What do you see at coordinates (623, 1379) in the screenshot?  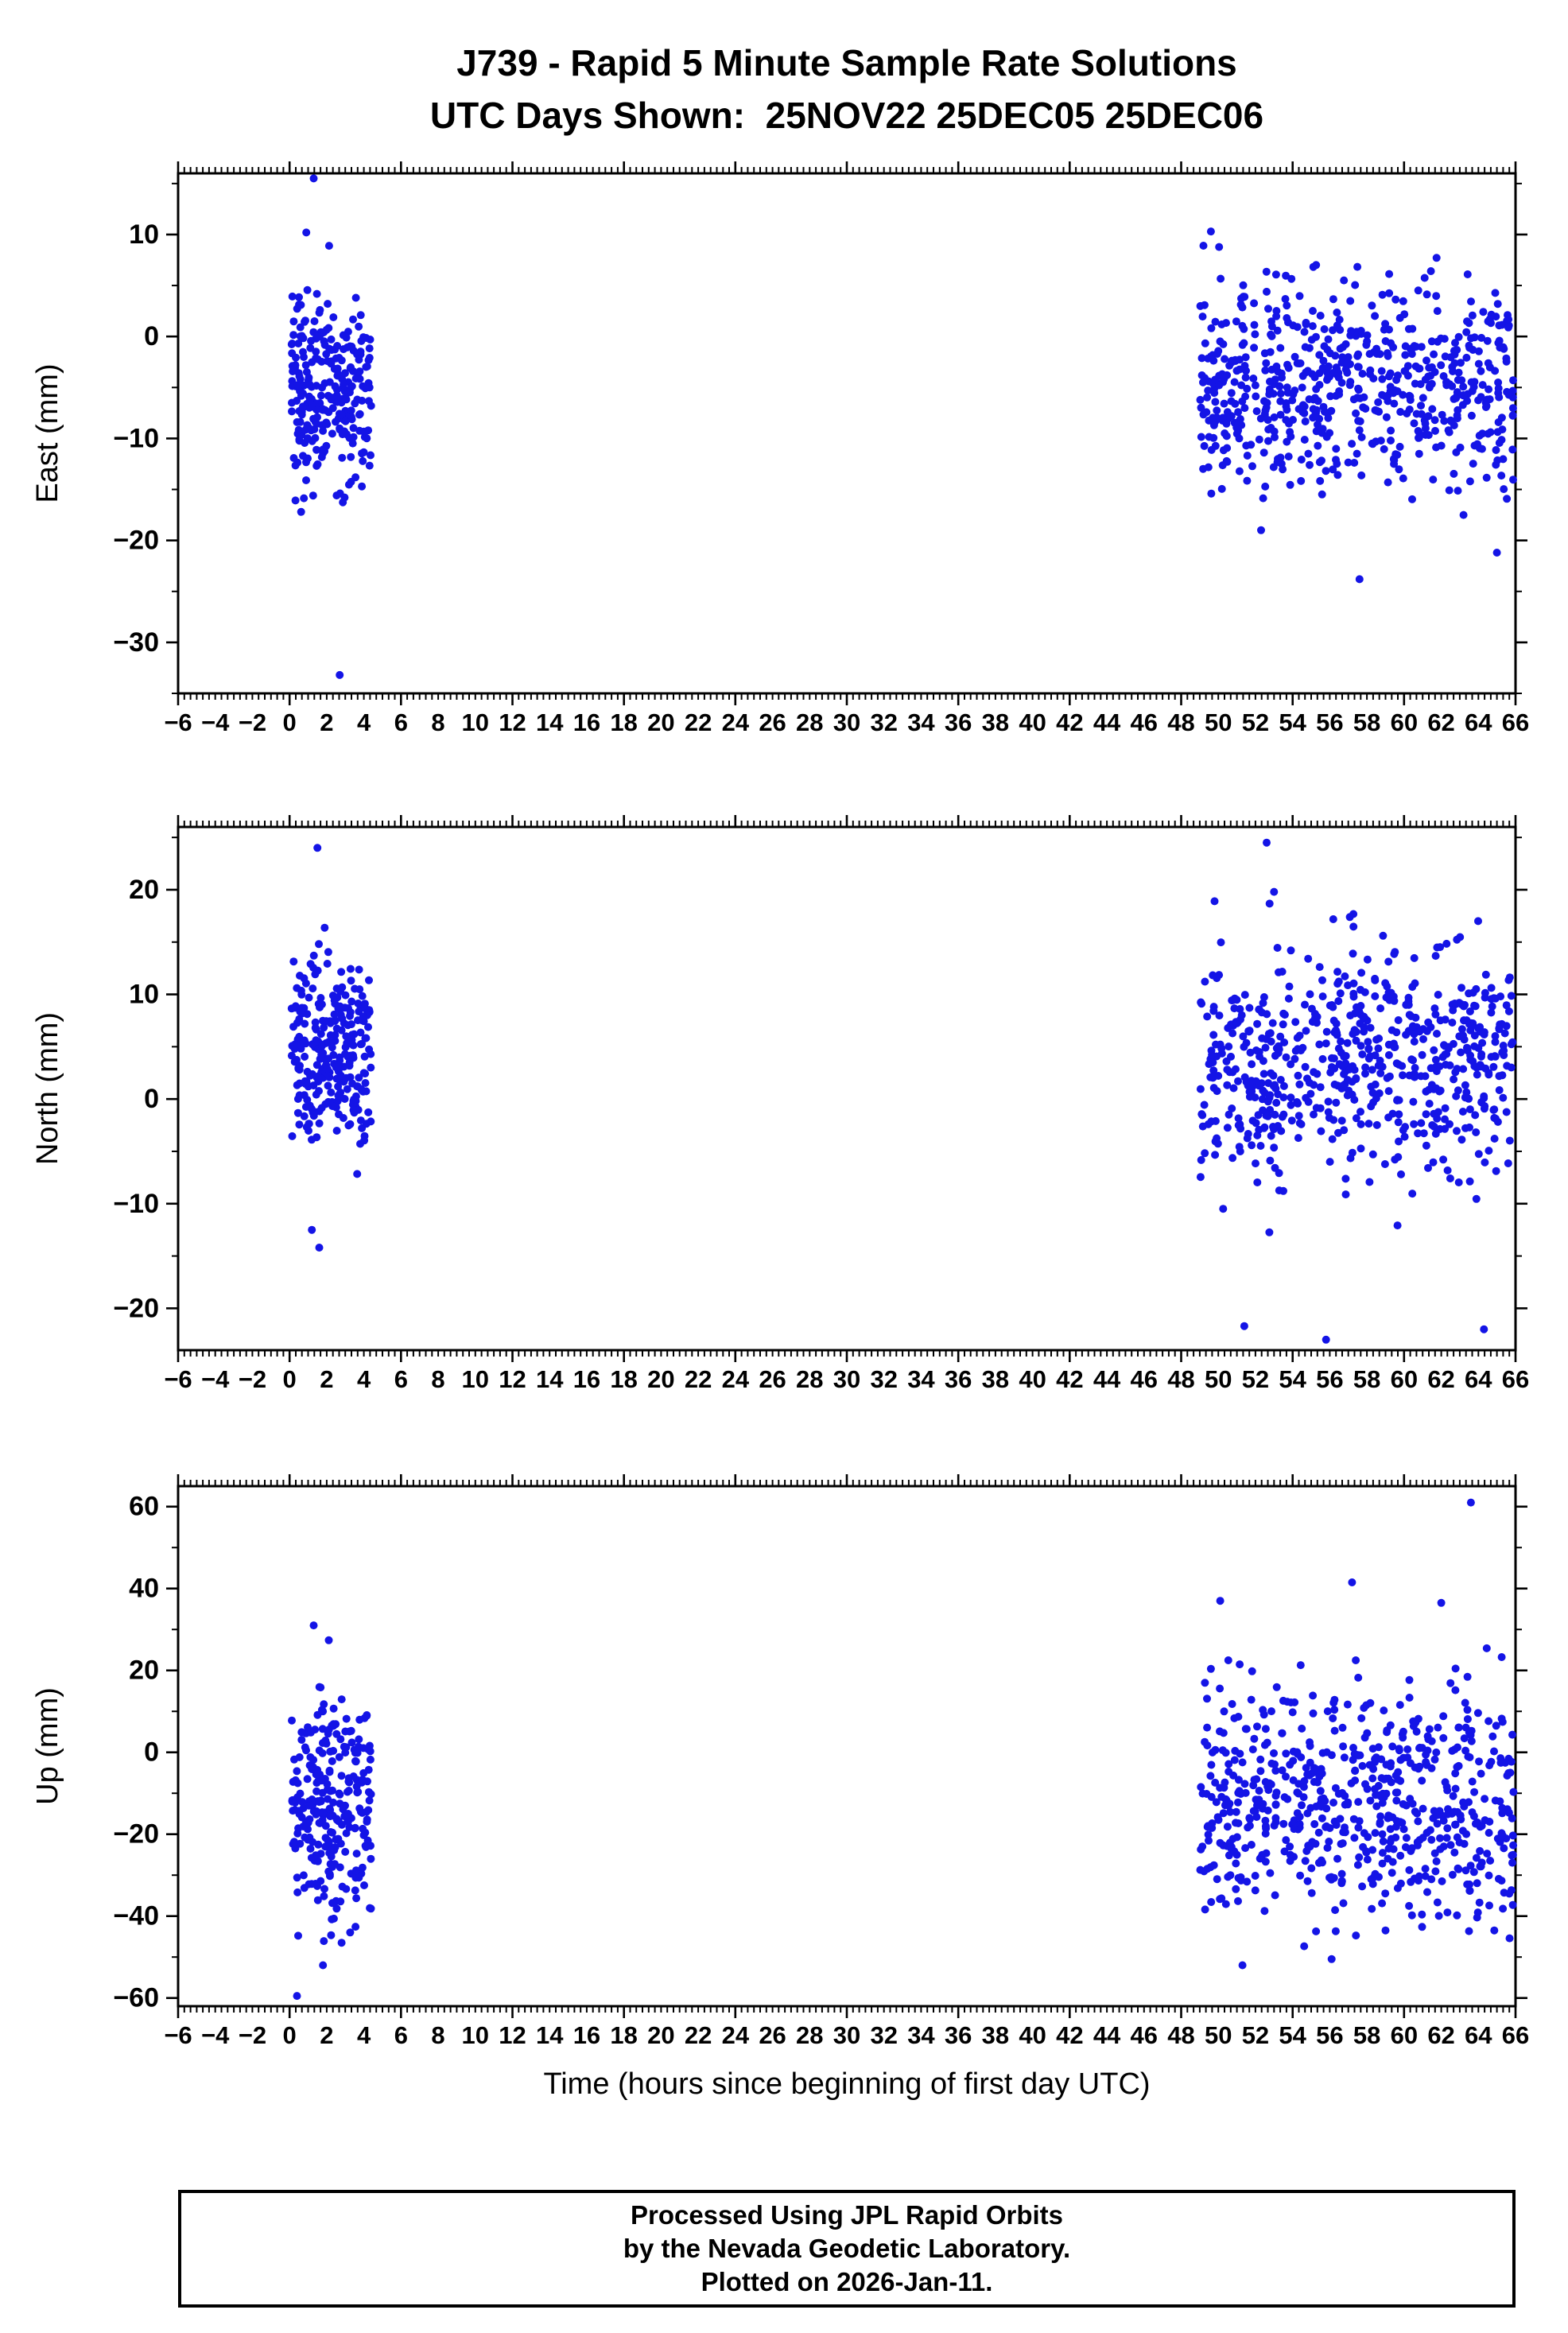 I see `svg-text: 18` at bounding box center [623, 1379].